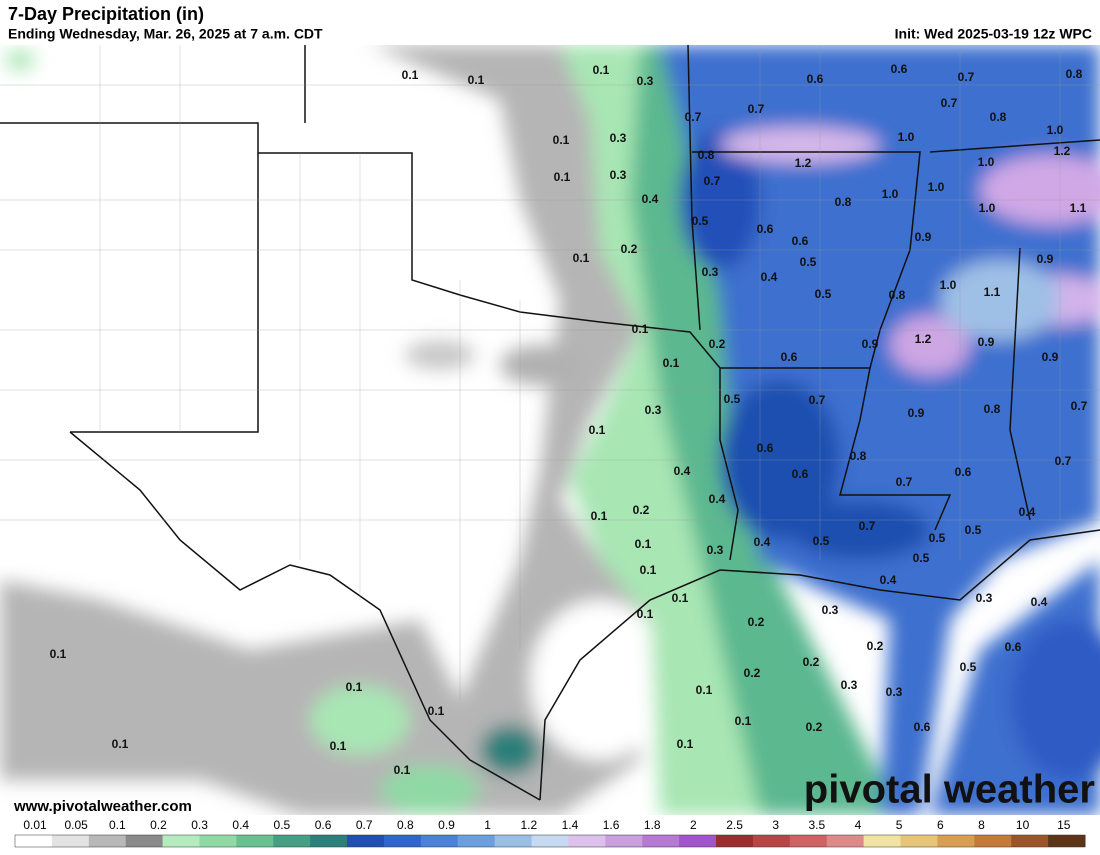  I want to click on legend-label: 0.7, so click(364, 825).